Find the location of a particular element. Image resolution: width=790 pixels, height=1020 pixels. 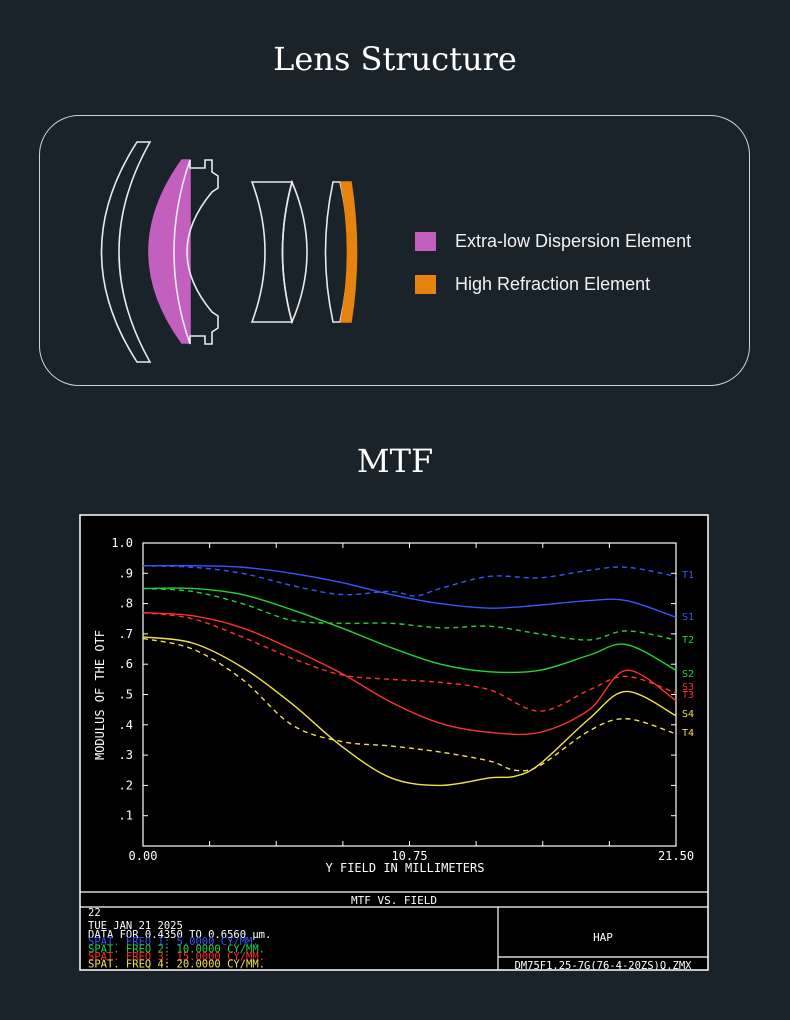

y-tick-label: .8 is located at coordinates (126, 604).